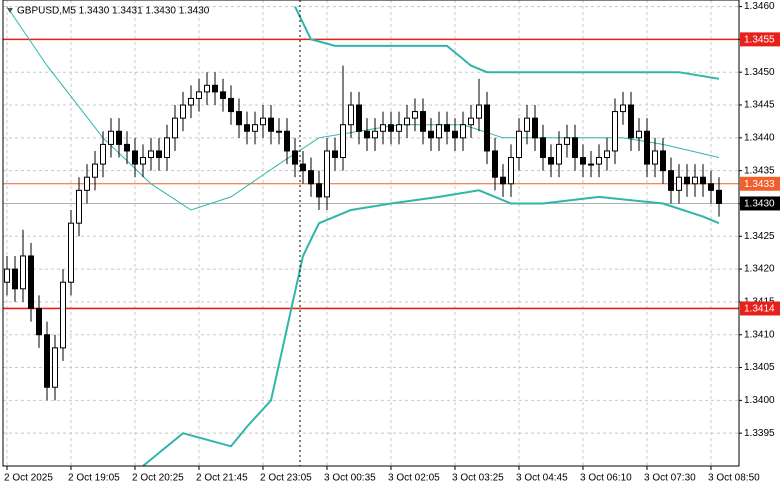 The image size is (781, 489). Describe the element at coordinates (28, 478) in the screenshot. I see `x-tick-label: 2 Oct 2025` at that location.